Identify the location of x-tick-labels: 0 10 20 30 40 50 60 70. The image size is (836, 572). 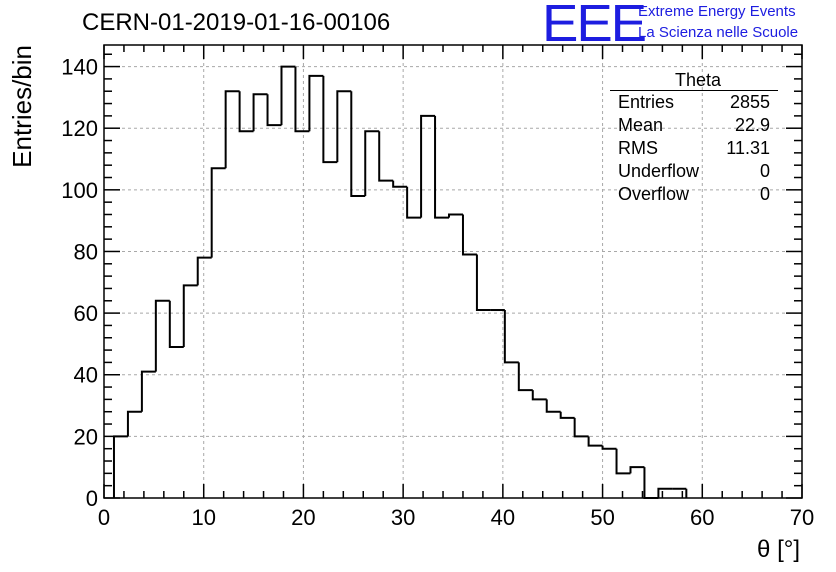
(456, 517).